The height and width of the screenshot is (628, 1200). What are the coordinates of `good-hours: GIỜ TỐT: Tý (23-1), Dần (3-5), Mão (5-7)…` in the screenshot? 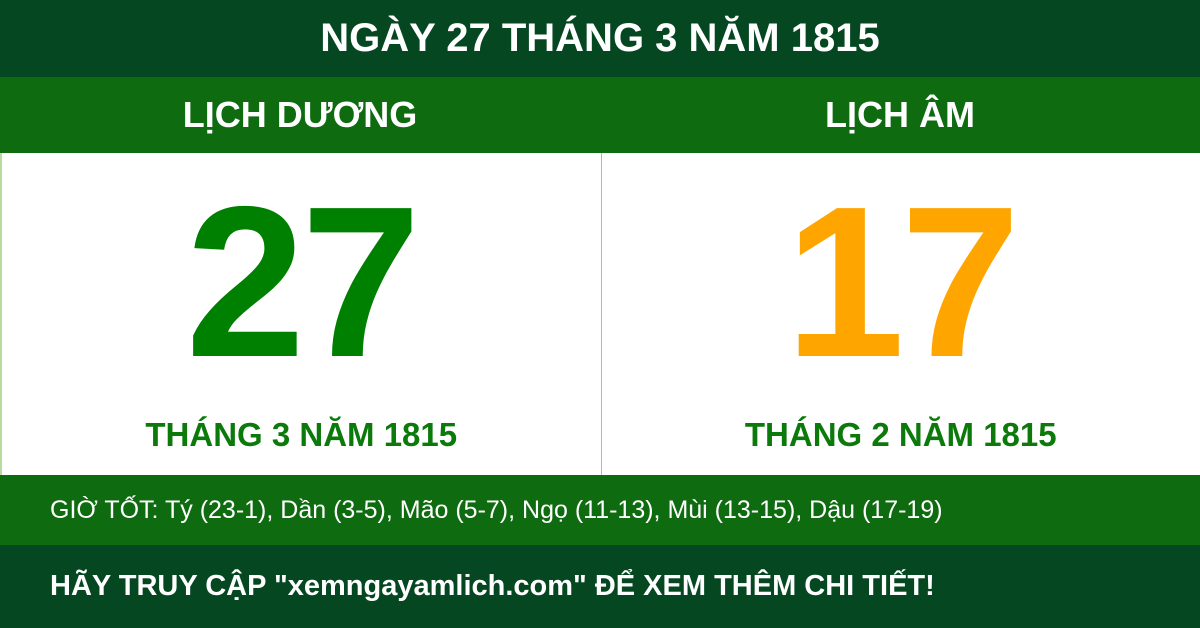 It's located at (600, 510).